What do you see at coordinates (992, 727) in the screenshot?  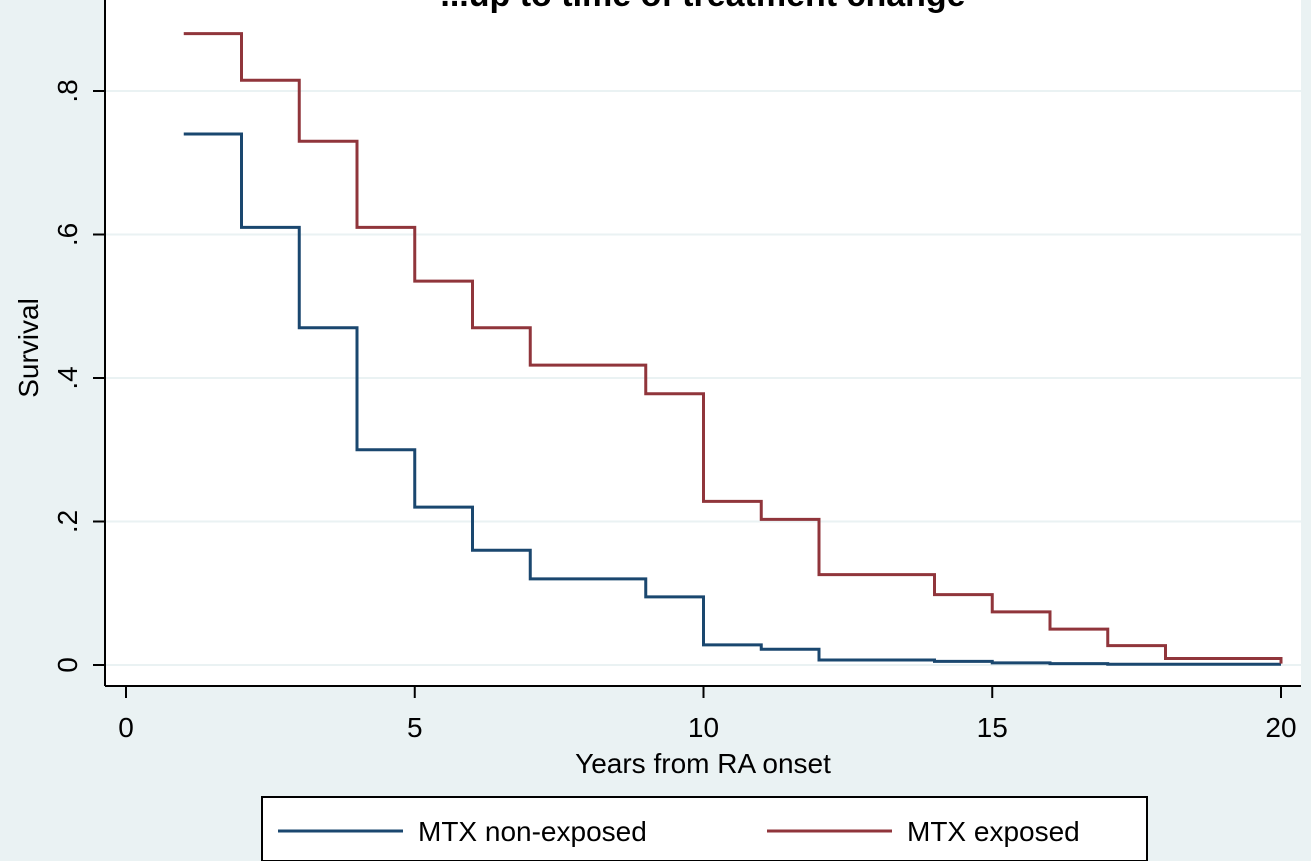 I see `x-tick-label: 15` at bounding box center [992, 727].